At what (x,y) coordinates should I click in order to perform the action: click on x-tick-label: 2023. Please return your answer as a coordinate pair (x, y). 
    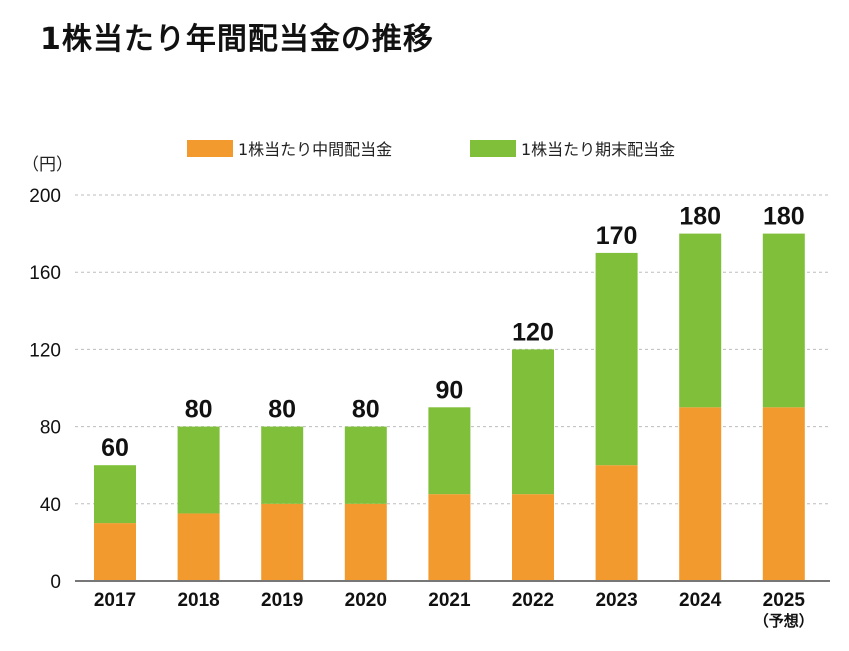
    Looking at the image, I should click on (616, 600).